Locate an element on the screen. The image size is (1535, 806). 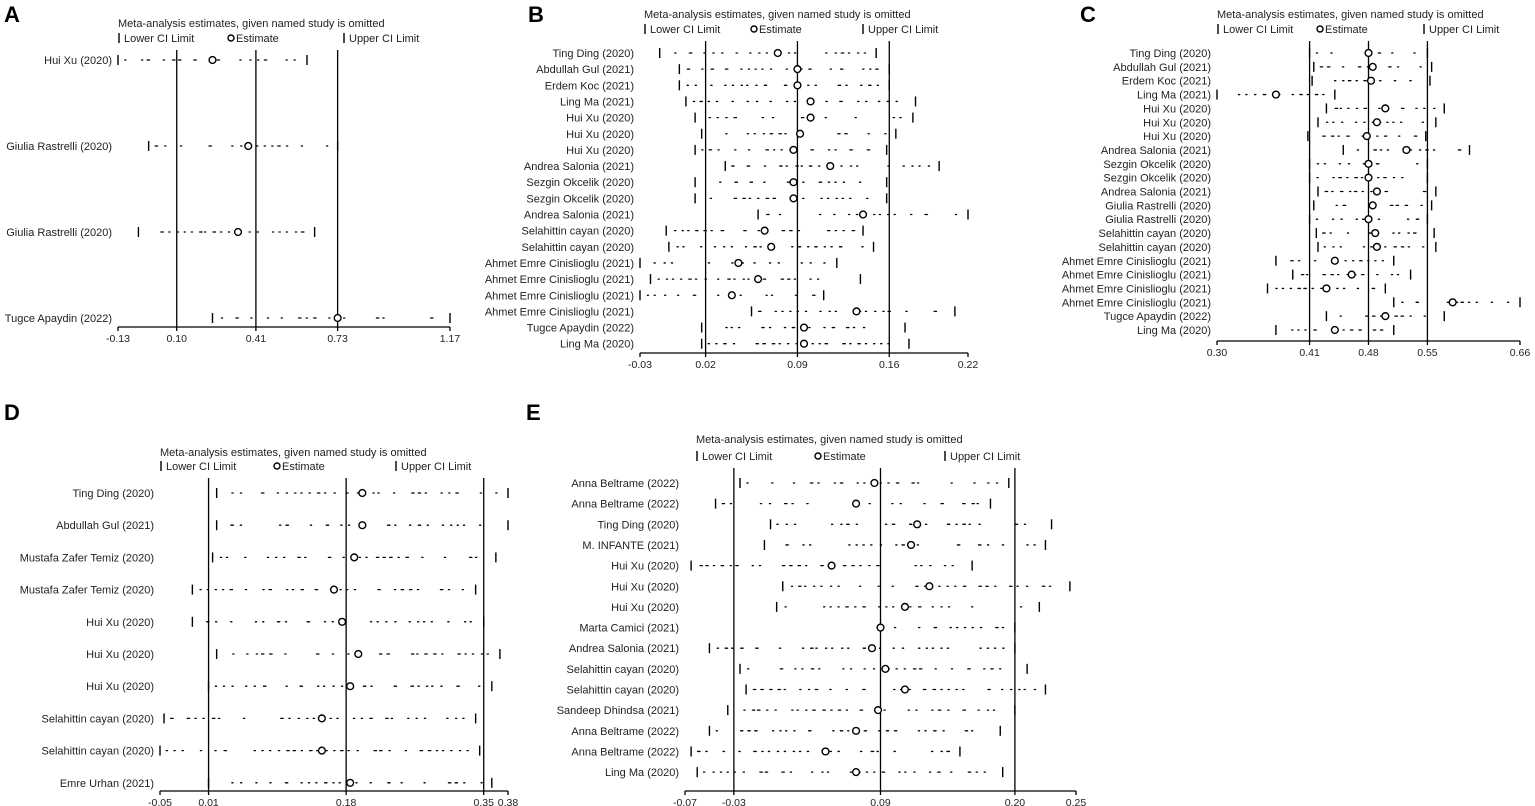
x-tick-label: -0.05 is located at coordinates (160, 801).